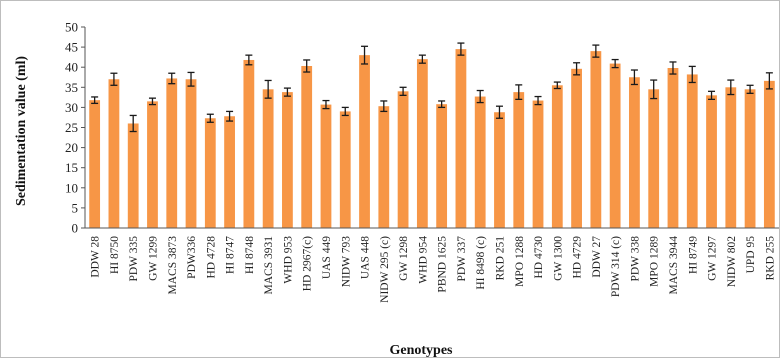 The image size is (782, 360). What do you see at coordinates (443, 264) in the screenshot?
I see `category-label: PBND 1625` at bounding box center [443, 264].